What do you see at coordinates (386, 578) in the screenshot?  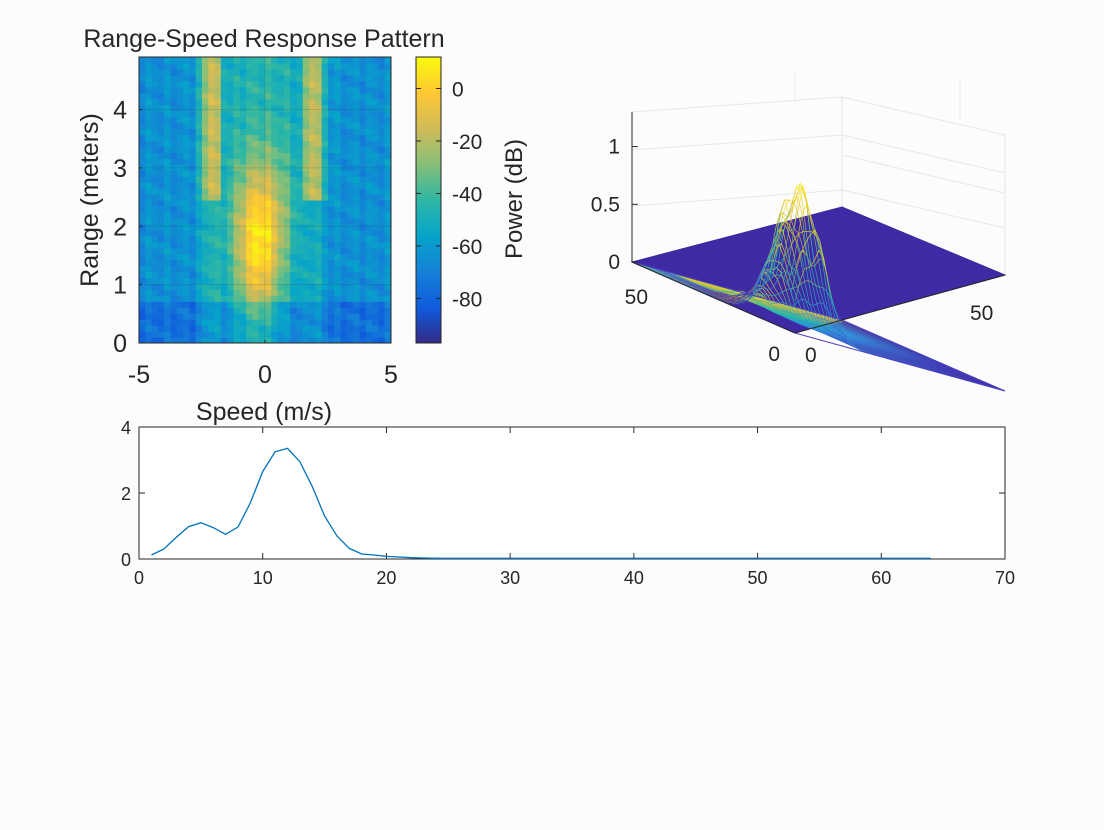 I see `line-x-tick-label: 20` at bounding box center [386, 578].